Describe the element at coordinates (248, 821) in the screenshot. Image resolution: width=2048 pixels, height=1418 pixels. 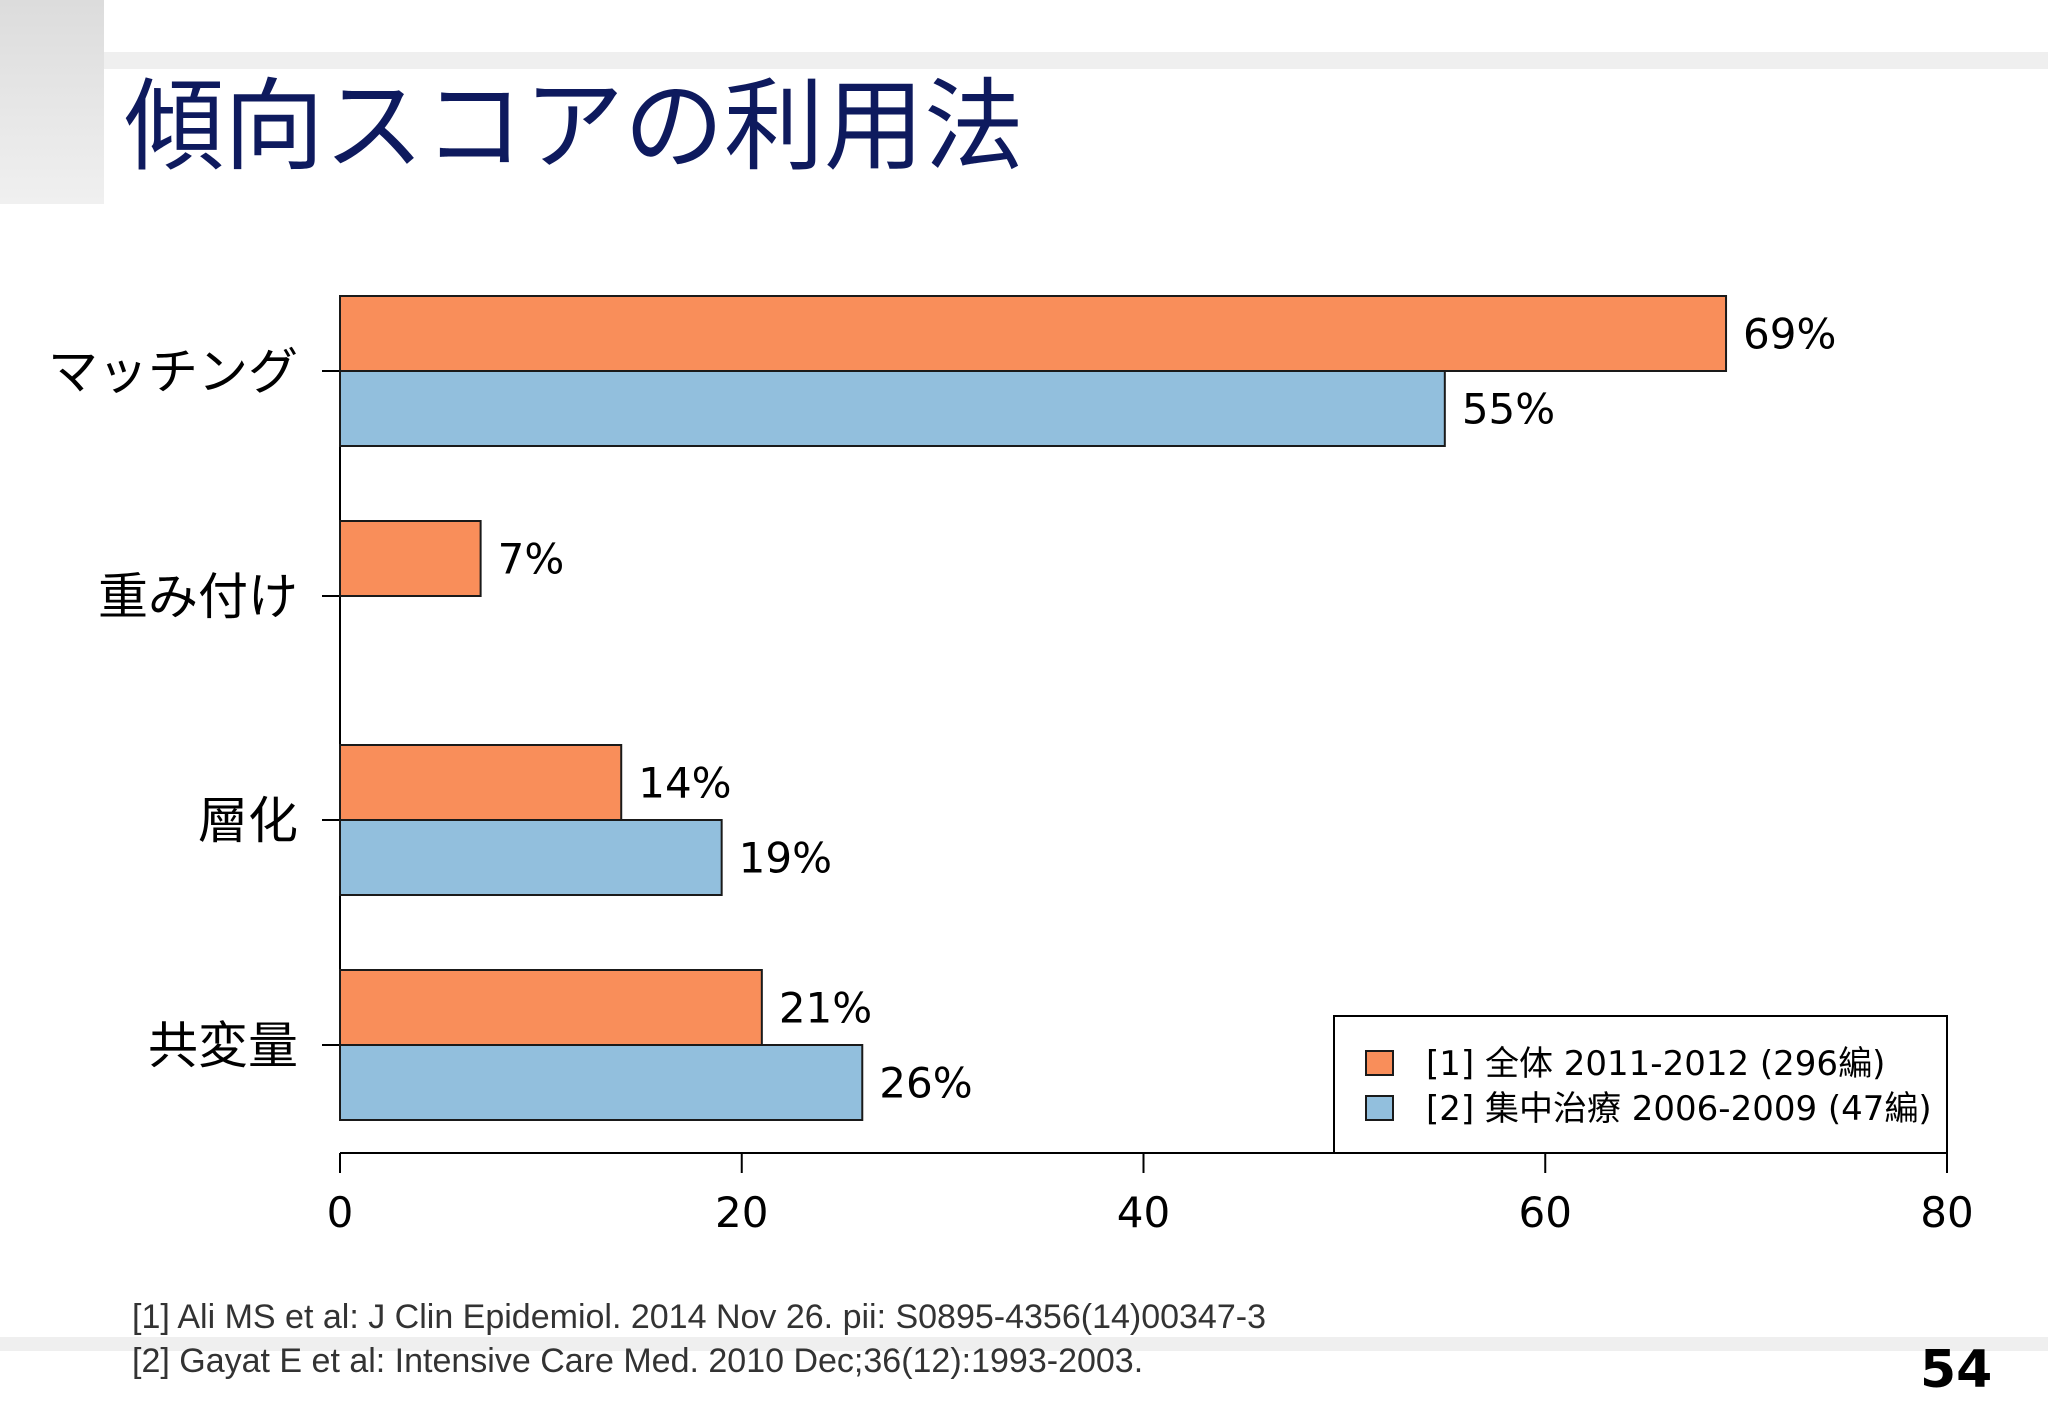
I see `category-label: 層化` at that location.